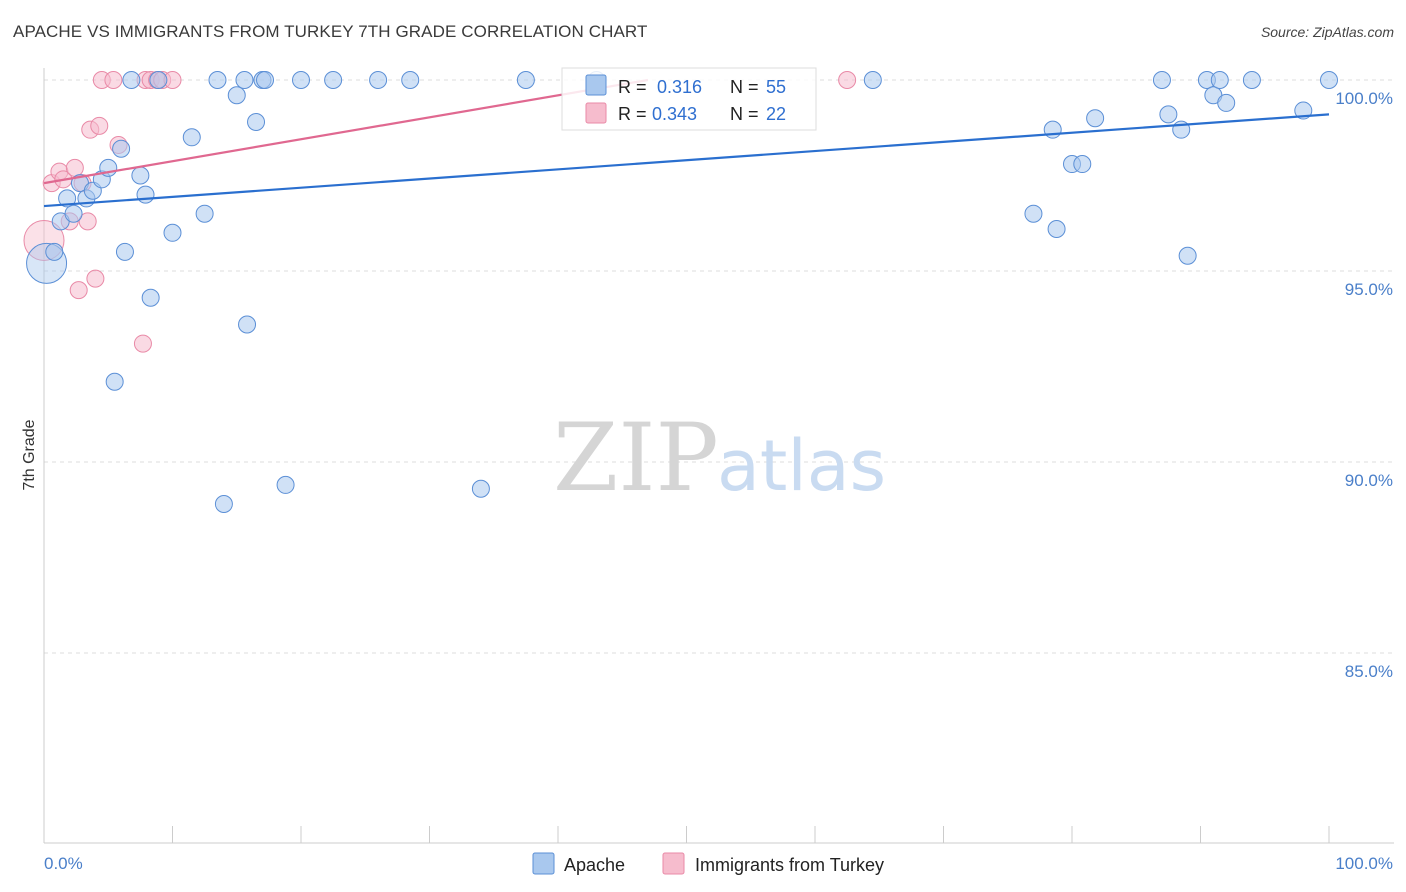 This screenshot has width=1406, height=892. I want to click on y-tick-label: 90.0%, so click(1369, 480).